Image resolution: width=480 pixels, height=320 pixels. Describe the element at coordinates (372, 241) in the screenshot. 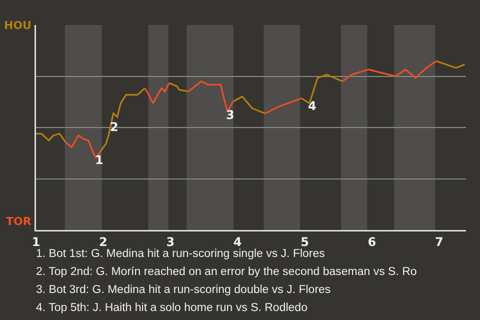

I see `x-tick-label: 6` at that location.